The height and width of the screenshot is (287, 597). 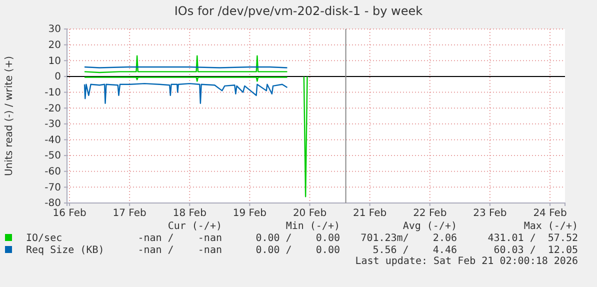 I want to click on y-tick-label: -20, so click(x=52, y=108).